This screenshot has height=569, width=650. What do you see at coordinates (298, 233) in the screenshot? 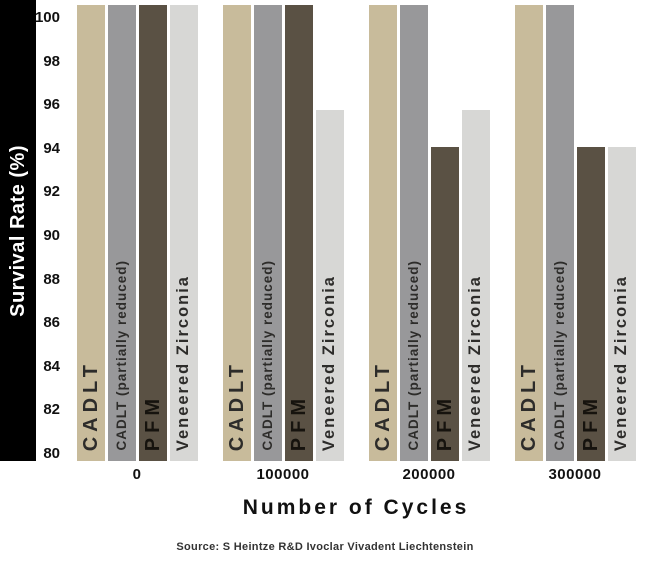
I see `bar-pfm-100000: PFM` at bounding box center [298, 233].